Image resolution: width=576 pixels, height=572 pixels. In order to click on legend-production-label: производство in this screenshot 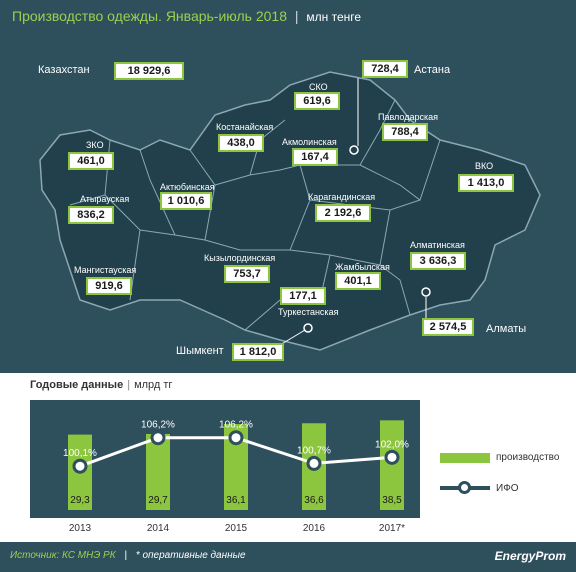, I will do `click(528, 457)`.